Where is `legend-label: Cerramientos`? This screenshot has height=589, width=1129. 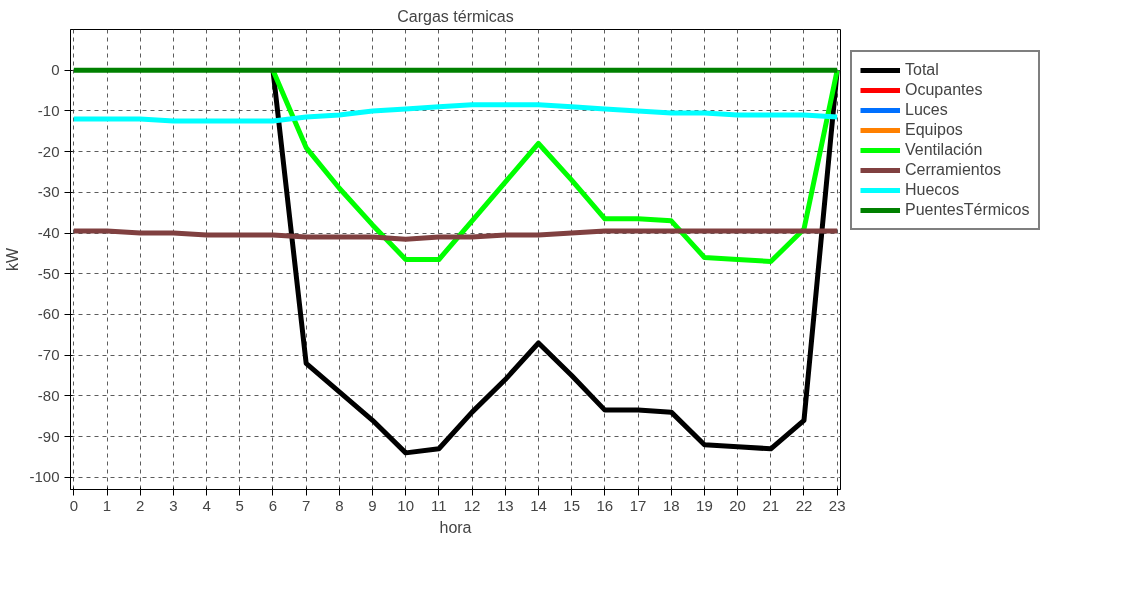
legend-label: Cerramientos is located at coordinates (953, 170).